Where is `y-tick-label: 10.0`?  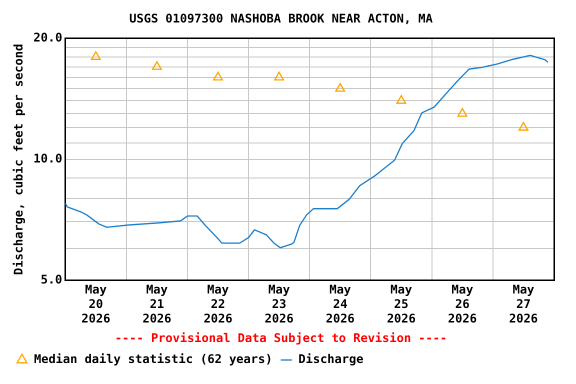 y-tick-label: 10.0 is located at coordinates (47, 159).